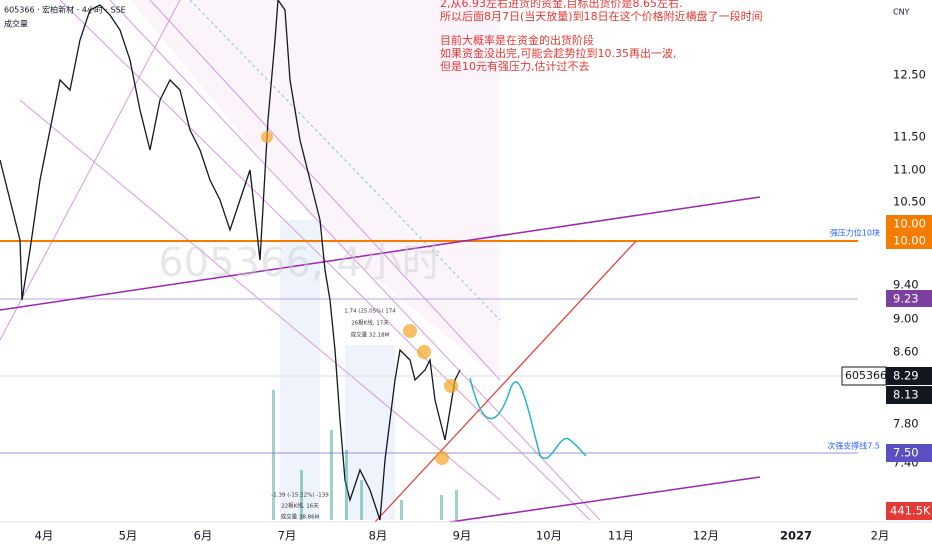 This screenshot has height=550, width=932. What do you see at coordinates (16, 24) in the screenshot?
I see `volume-label: 成交量` at bounding box center [16, 24].